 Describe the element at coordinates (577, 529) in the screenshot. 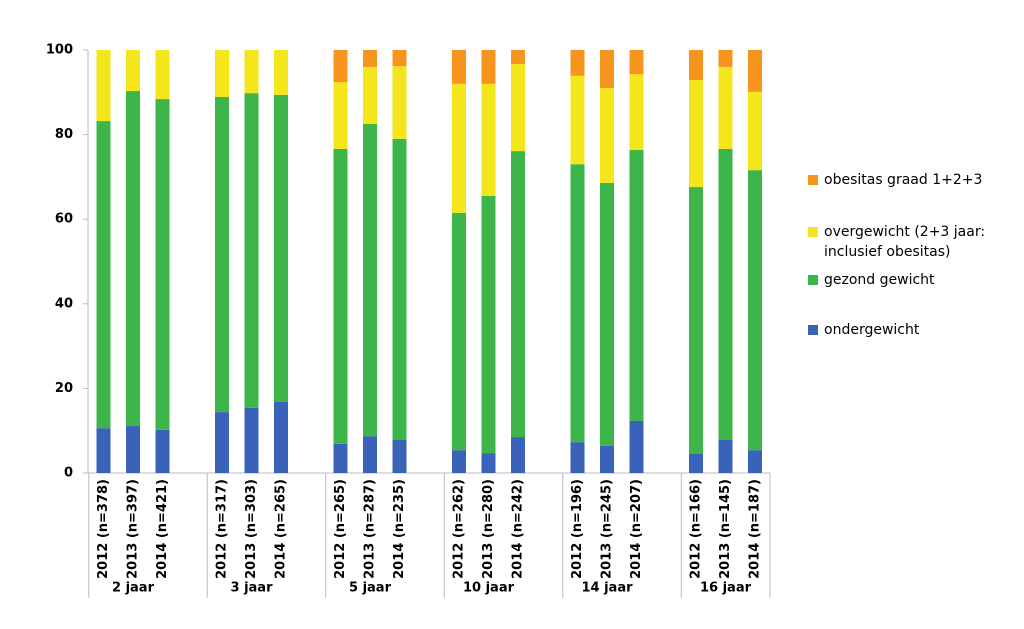

I see `x-tick-label: 2012 (n=196)` at that location.